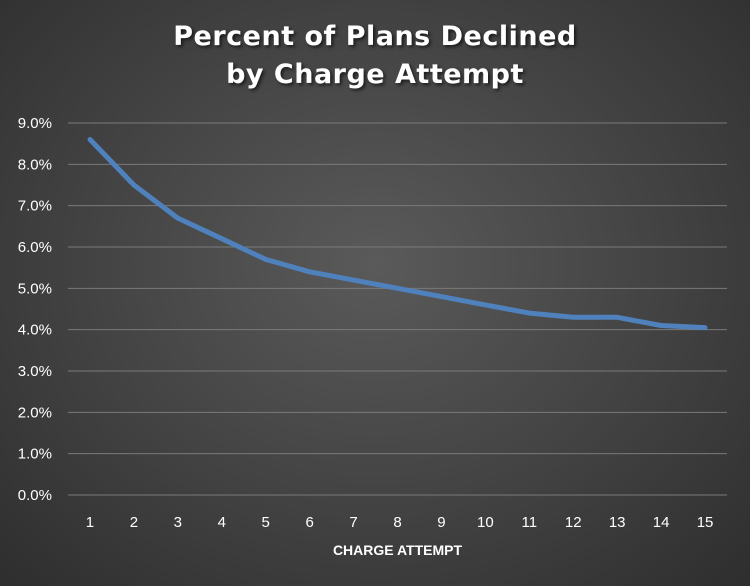 The width and height of the screenshot is (750, 586). I want to click on x-tick-label: 6, so click(309, 522).